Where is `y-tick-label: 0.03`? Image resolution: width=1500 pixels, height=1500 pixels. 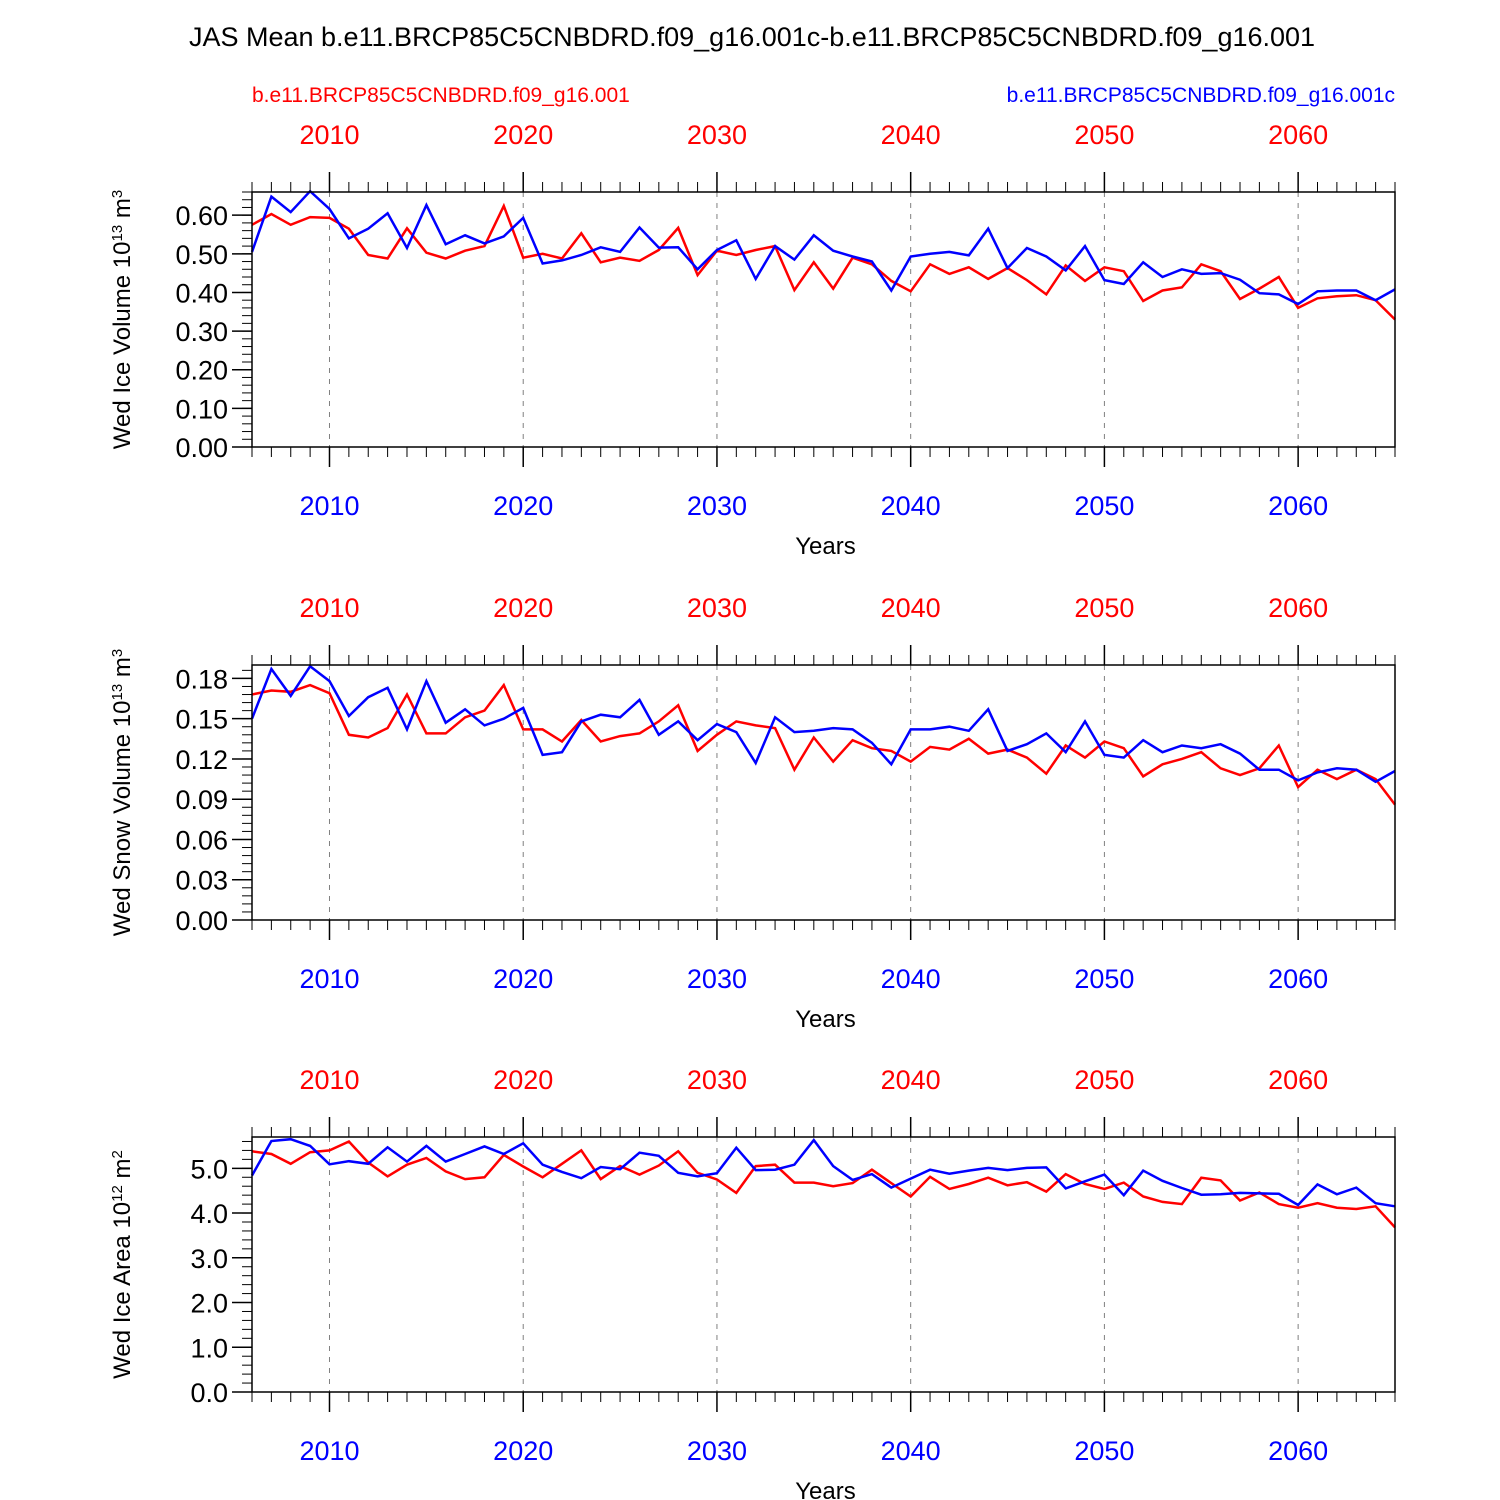
y-tick-label: 0.03 is located at coordinates (201, 881).